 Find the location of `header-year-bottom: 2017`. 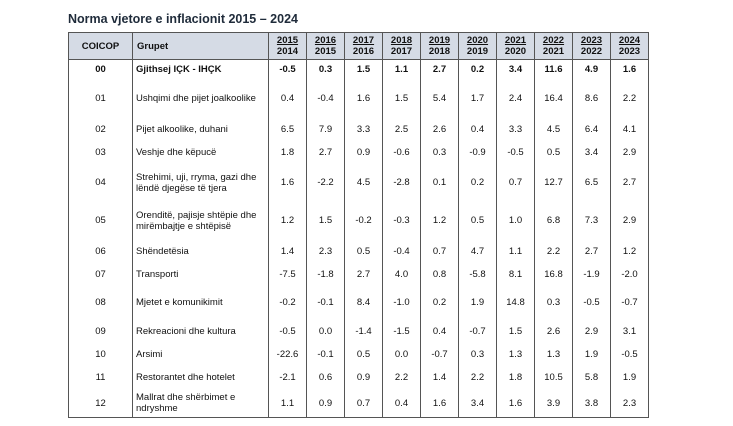

header-year-bottom: 2017 is located at coordinates (401, 51).